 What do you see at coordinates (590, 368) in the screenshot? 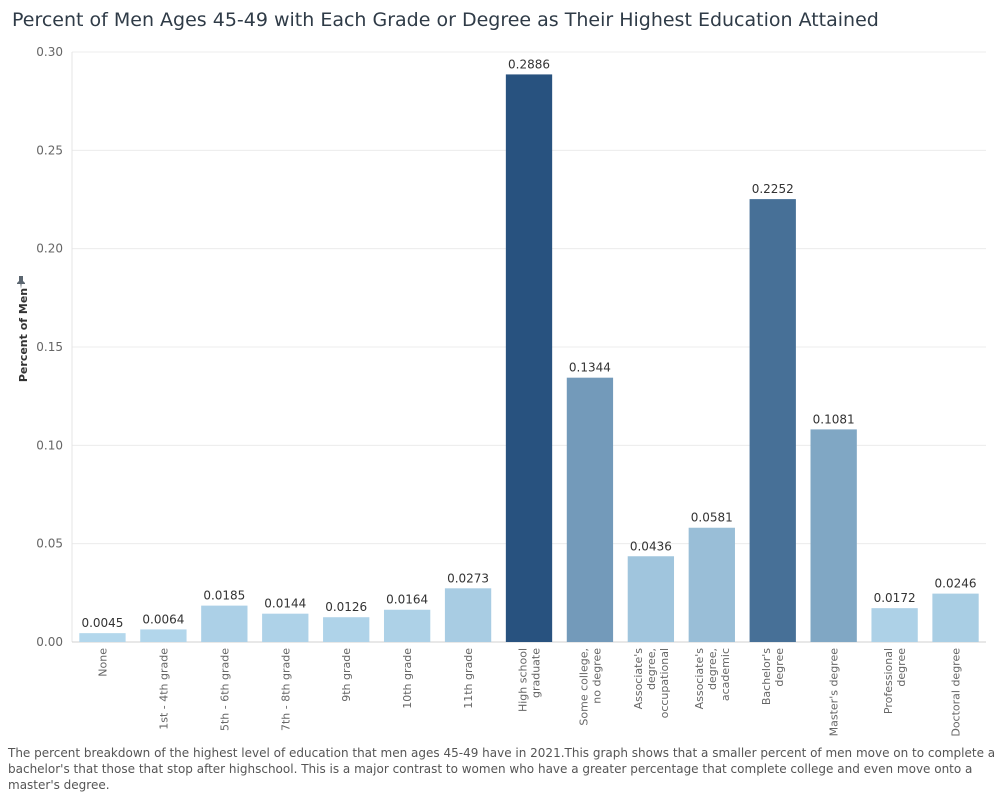
I see `data-label: 0.1344` at bounding box center [590, 368].